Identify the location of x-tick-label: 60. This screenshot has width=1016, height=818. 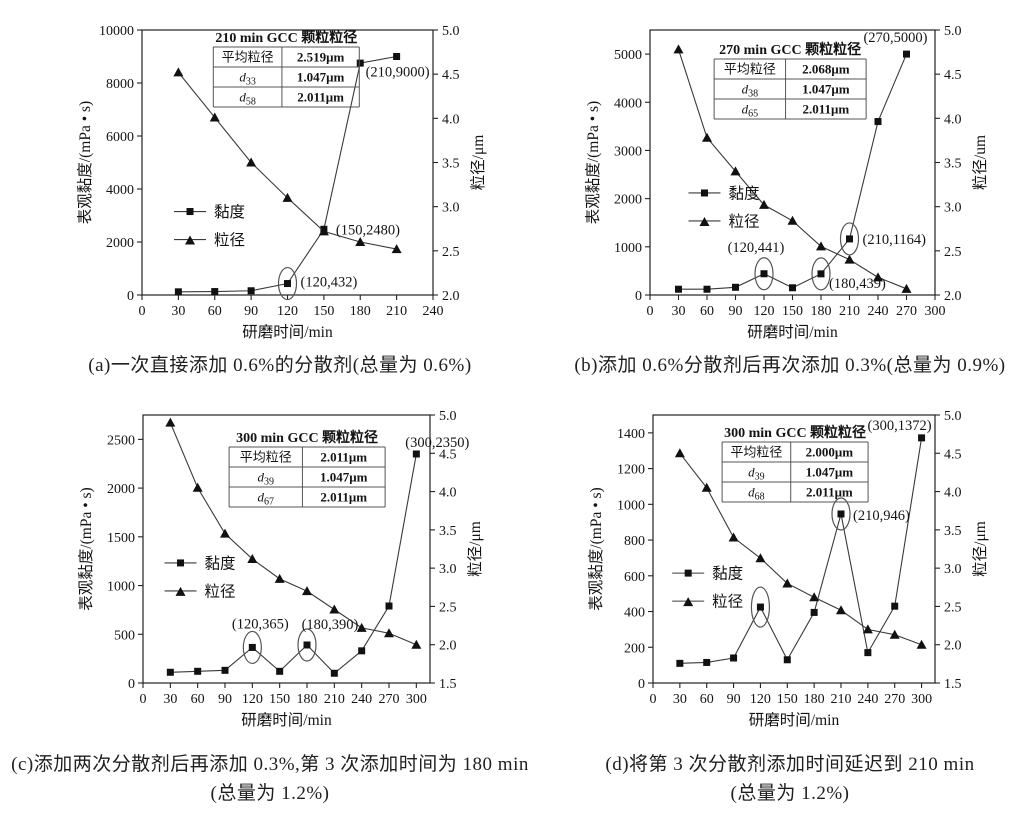
(198, 699).